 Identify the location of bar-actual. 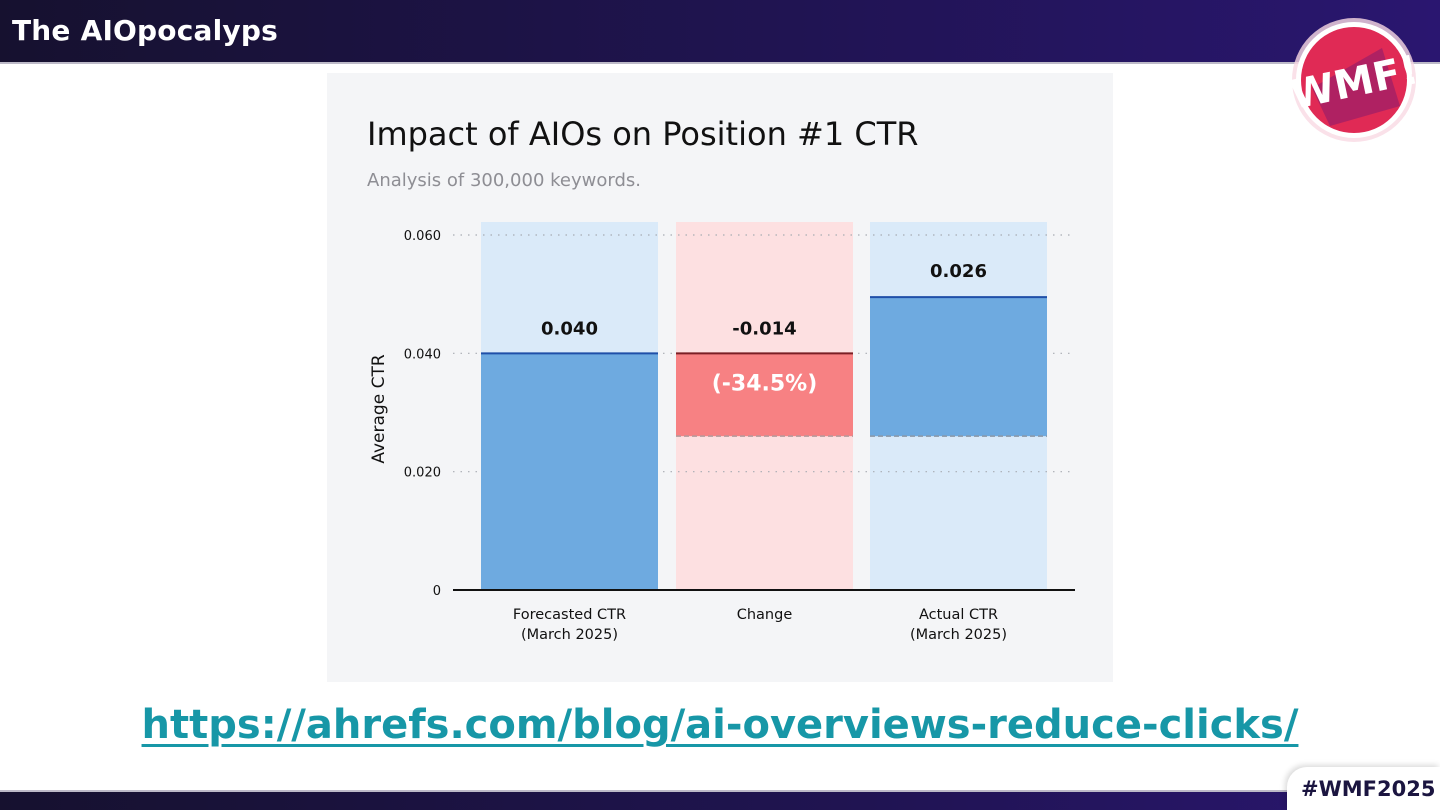
(958, 367).